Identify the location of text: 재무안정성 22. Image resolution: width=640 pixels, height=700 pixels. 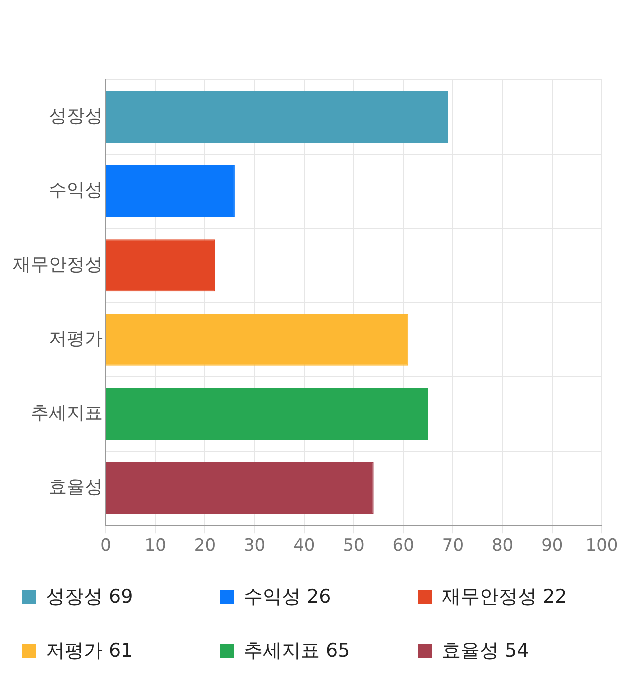
(505, 597).